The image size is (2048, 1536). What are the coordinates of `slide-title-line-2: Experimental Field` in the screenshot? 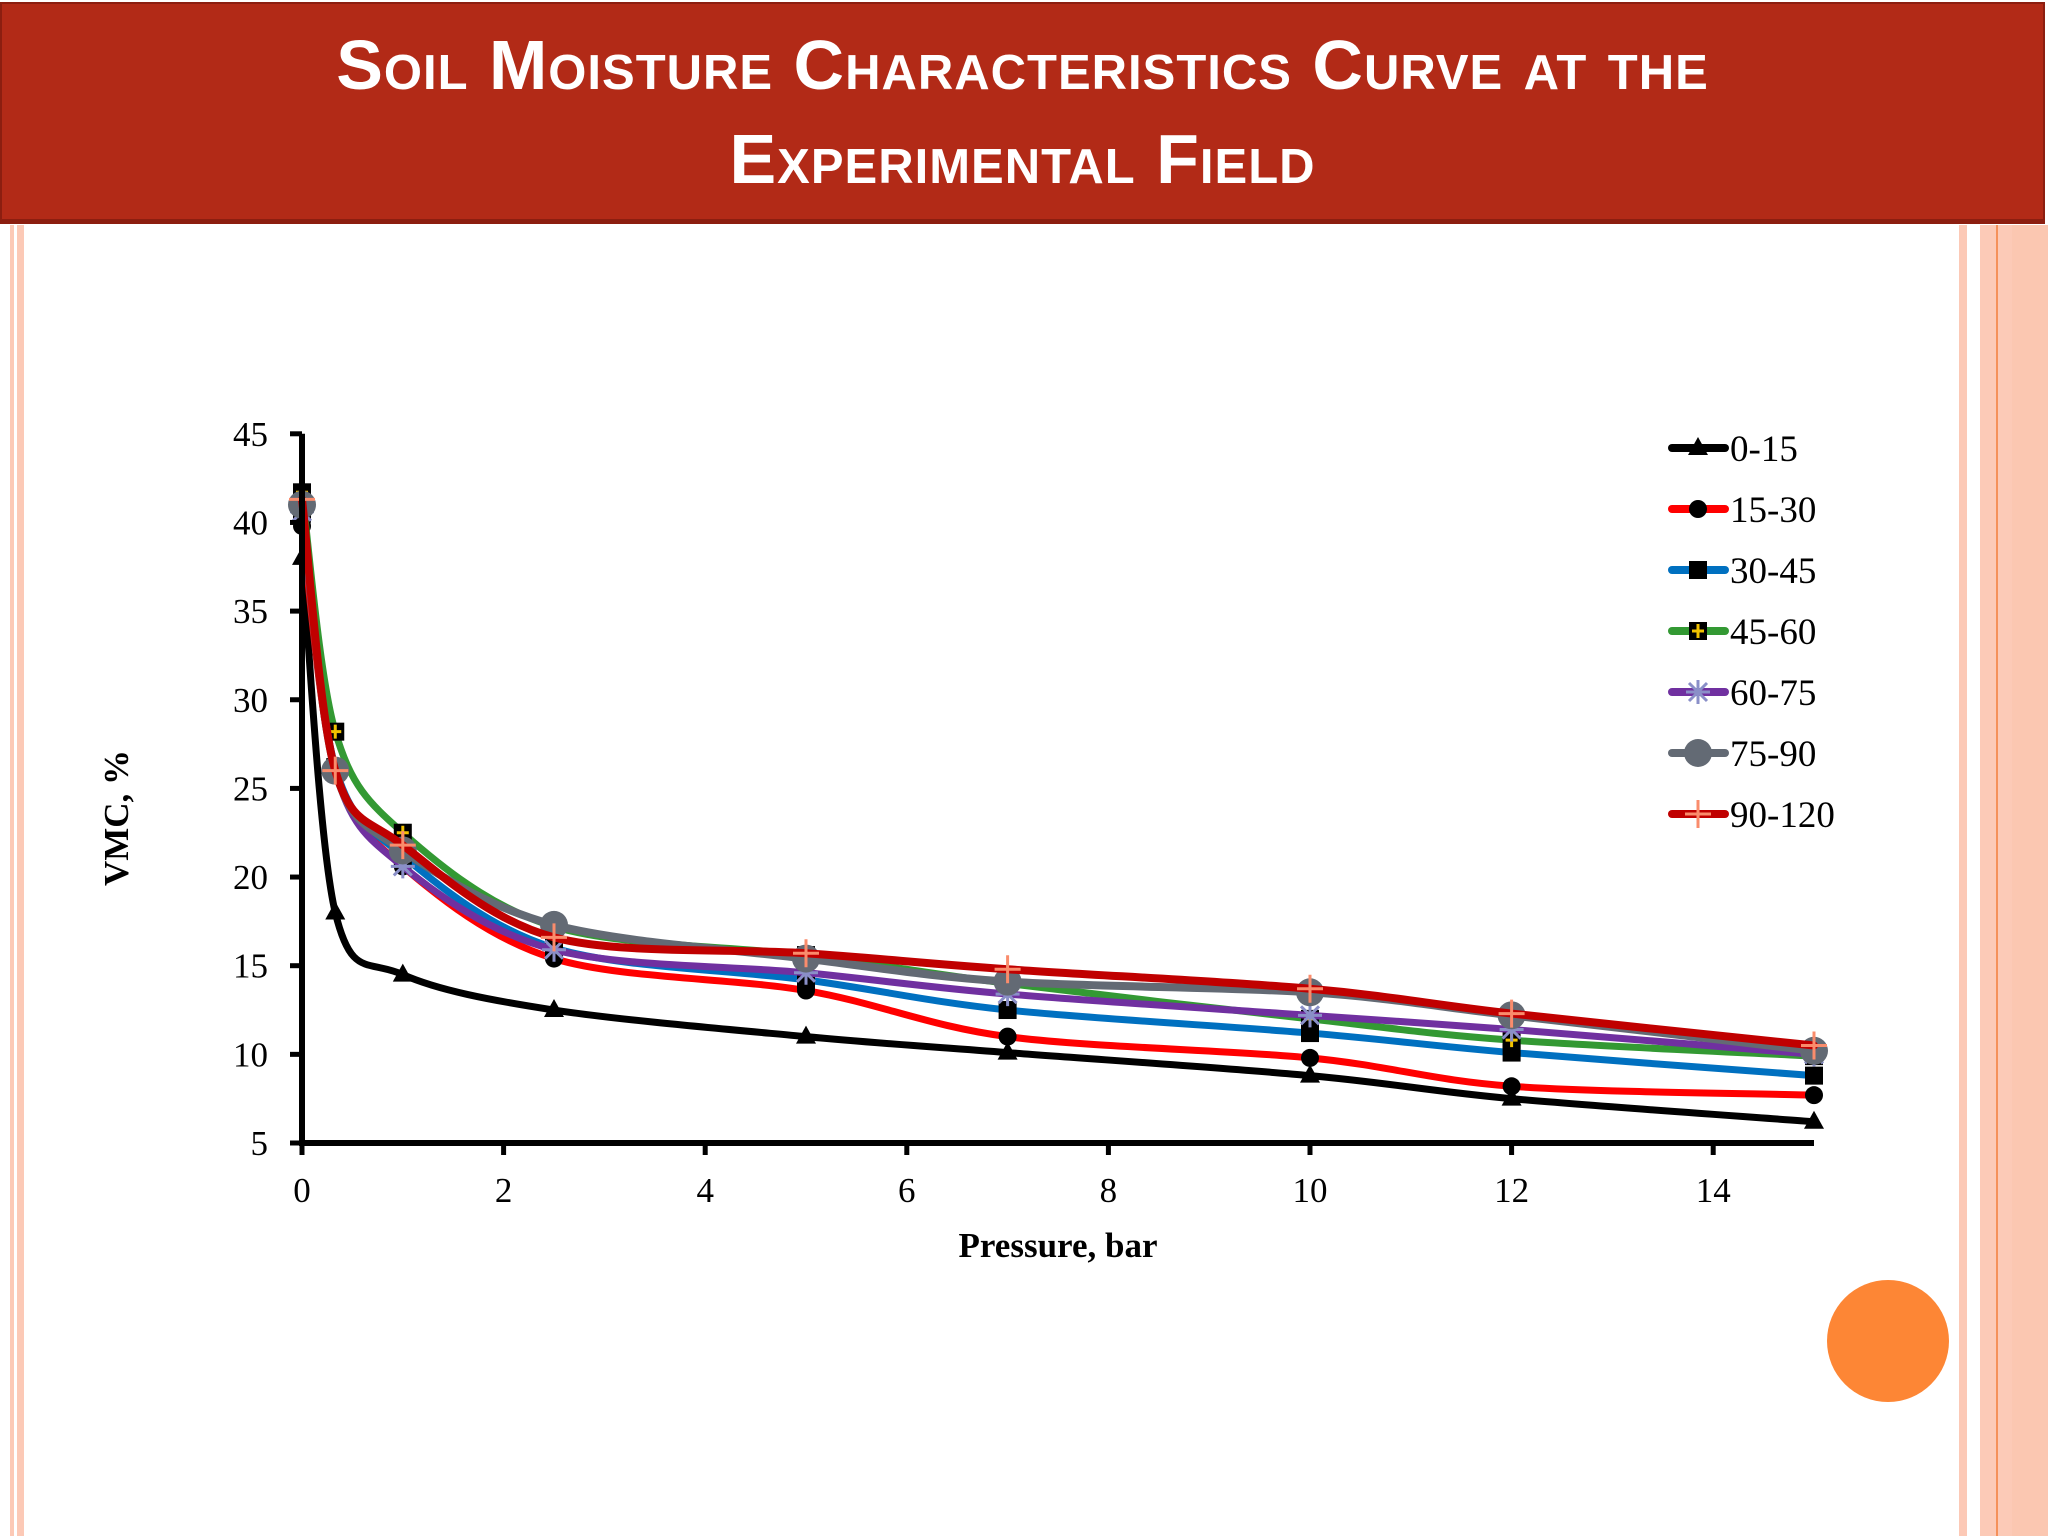 It's located at (1022, 158).